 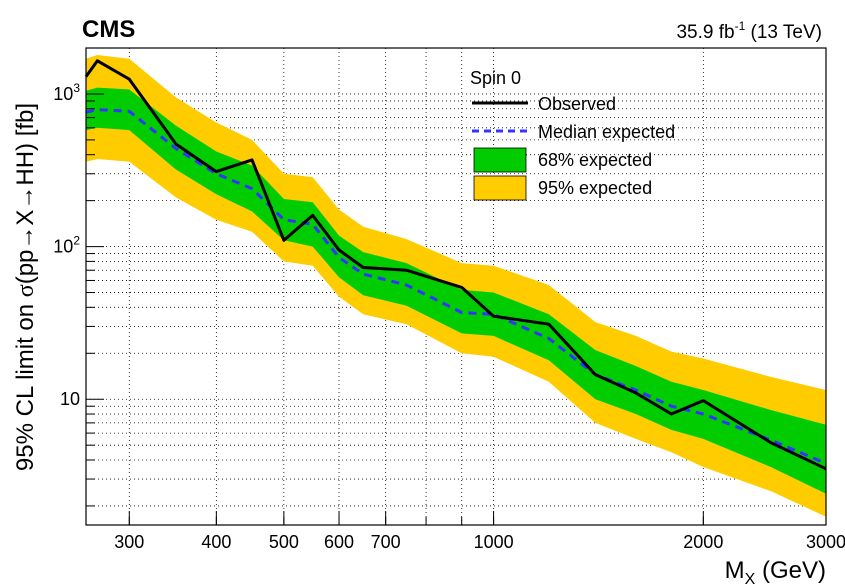 I want to click on x-tick-label: 2000, so click(x=703, y=542).